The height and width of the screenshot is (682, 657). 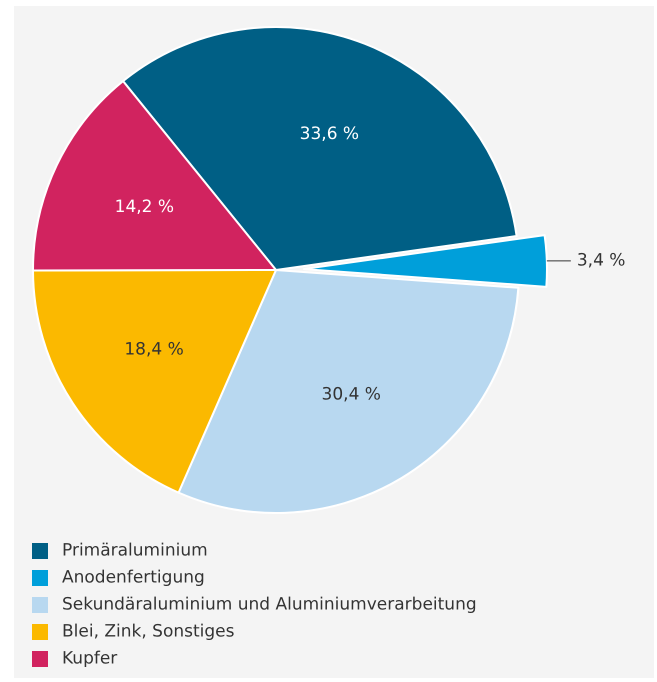 I want to click on data-label: 14,2 %, so click(x=144, y=207).